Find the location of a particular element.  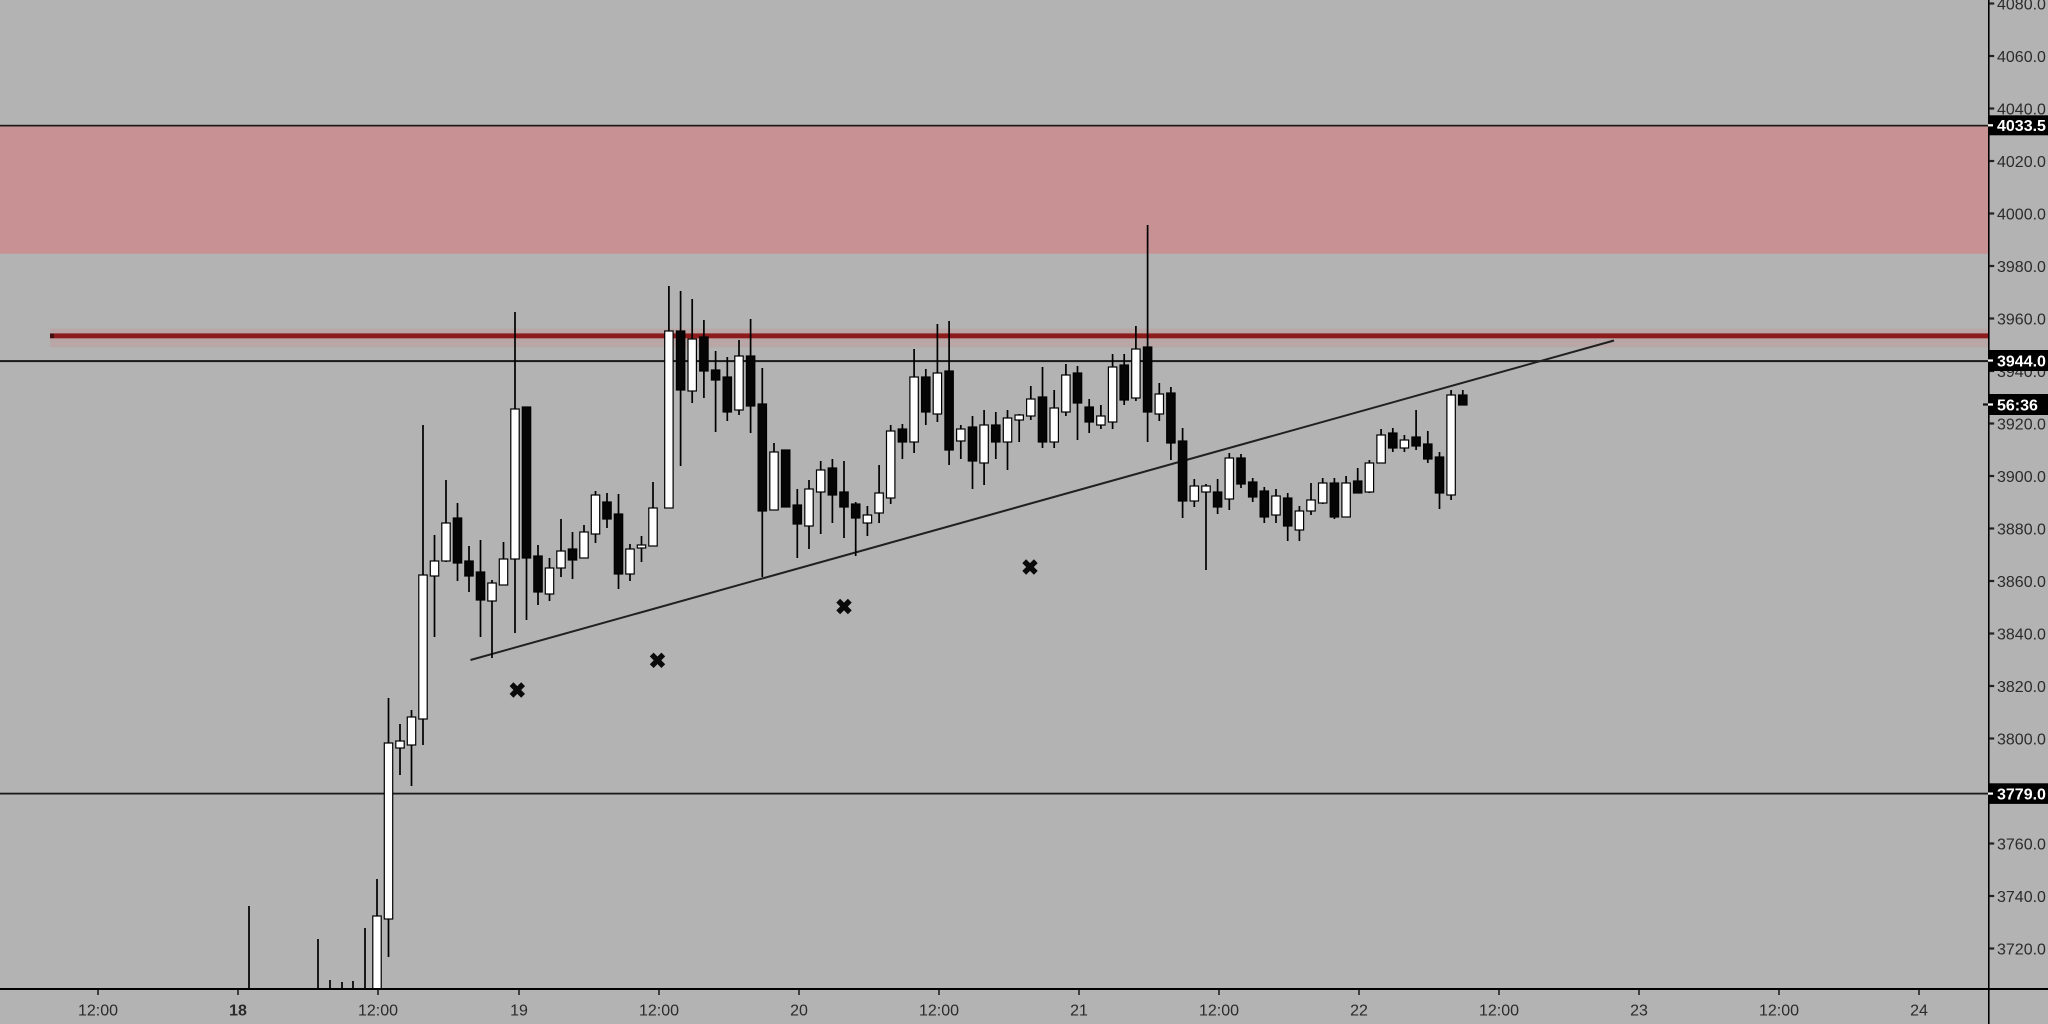

svg-text: 4060.0 is located at coordinates (2021, 57).